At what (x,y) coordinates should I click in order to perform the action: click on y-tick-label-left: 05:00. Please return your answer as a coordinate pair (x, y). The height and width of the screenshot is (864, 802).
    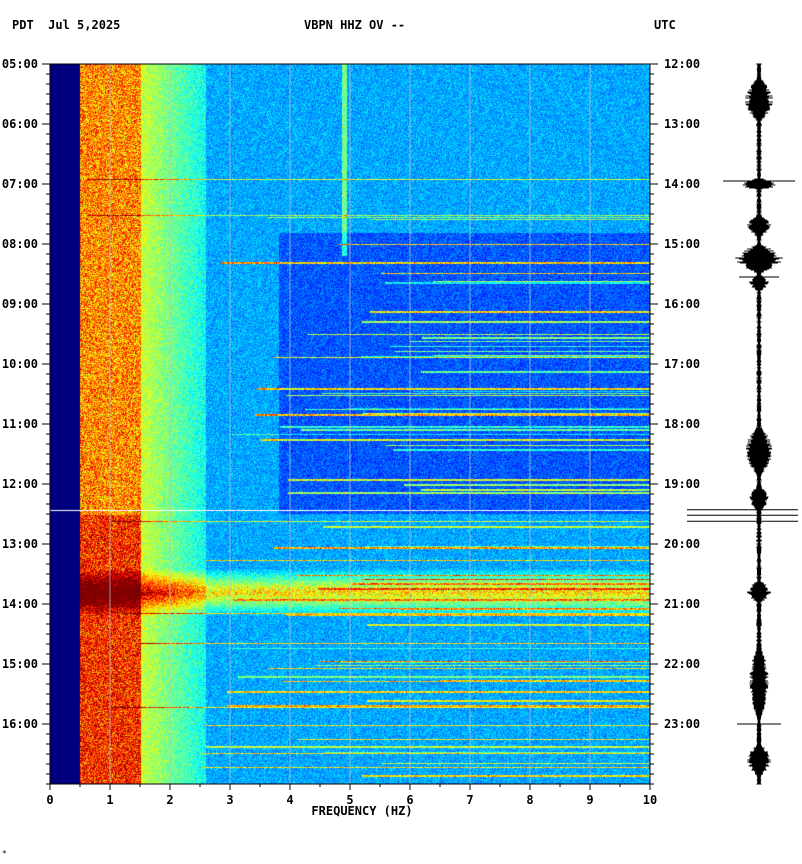
    Looking at the image, I should click on (20, 64).